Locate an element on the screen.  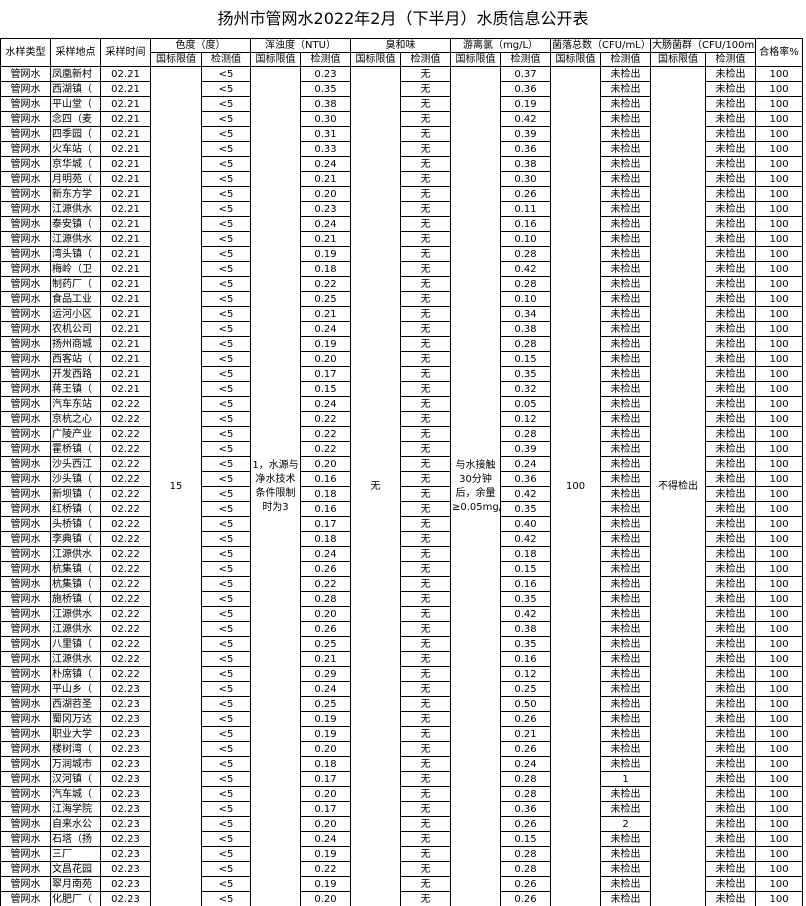
sample-location: 汽车城（ is located at coordinates (75, 794).